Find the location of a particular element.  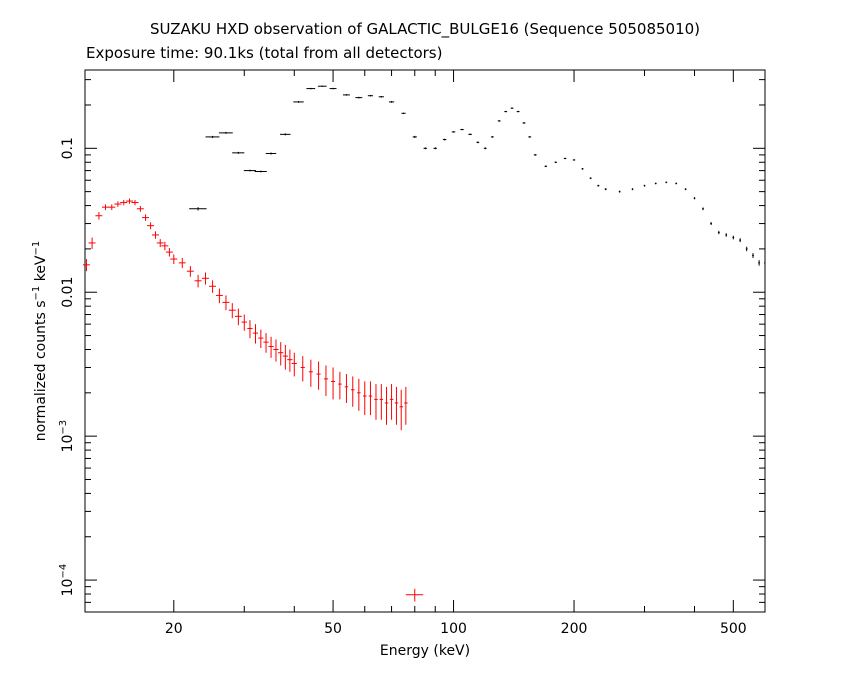

y-axis-title-mid: keV is located at coordinates (41, 270).